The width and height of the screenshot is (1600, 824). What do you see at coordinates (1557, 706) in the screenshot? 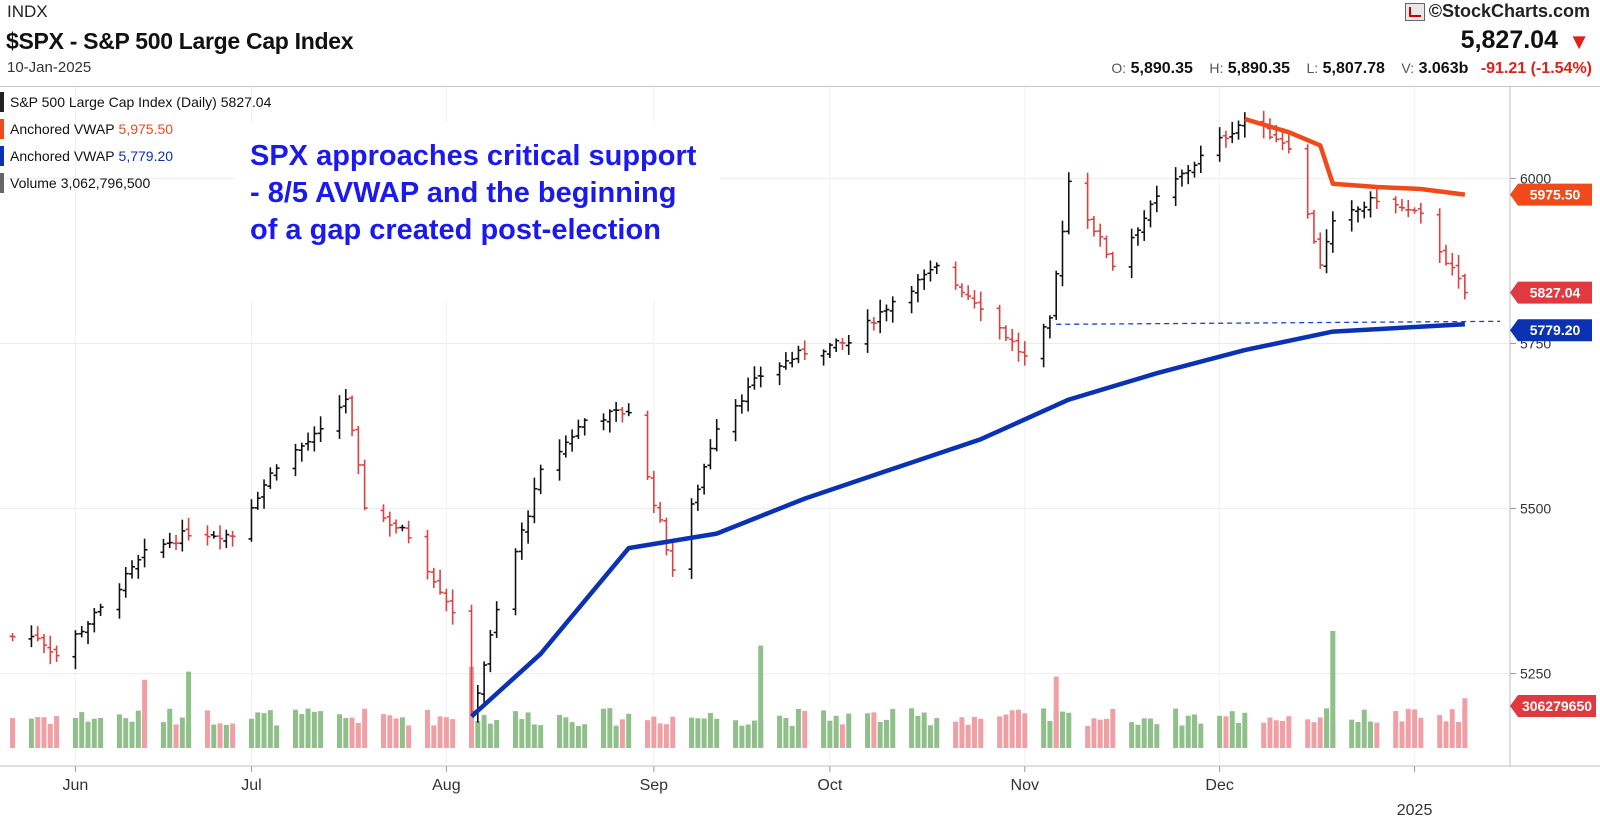
I see `volume-tag-text: 306279650` at bounding box center [1557, 706].